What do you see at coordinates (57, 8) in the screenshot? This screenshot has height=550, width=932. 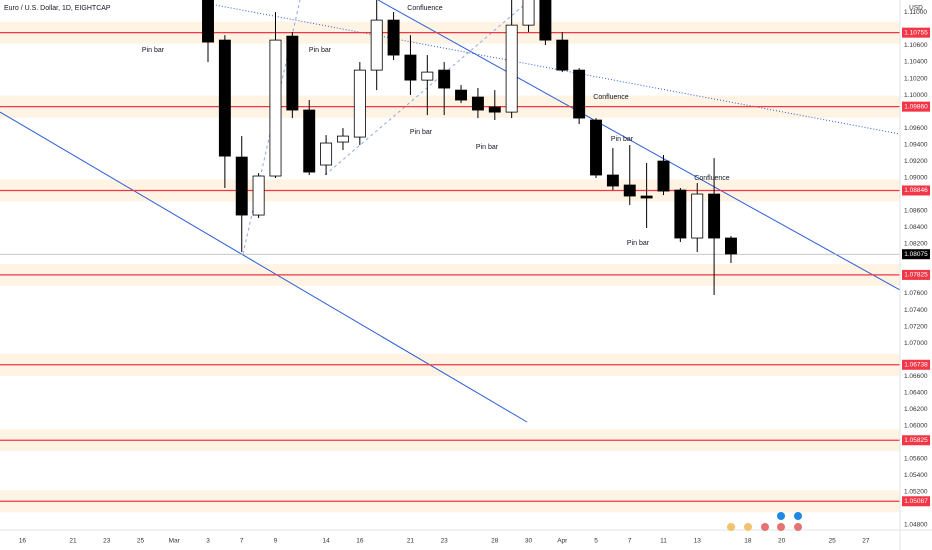 I see `chart-title: Euro / U.S. Dollar, 1D, EIGHTCAP` at bounding box center [57, 8].